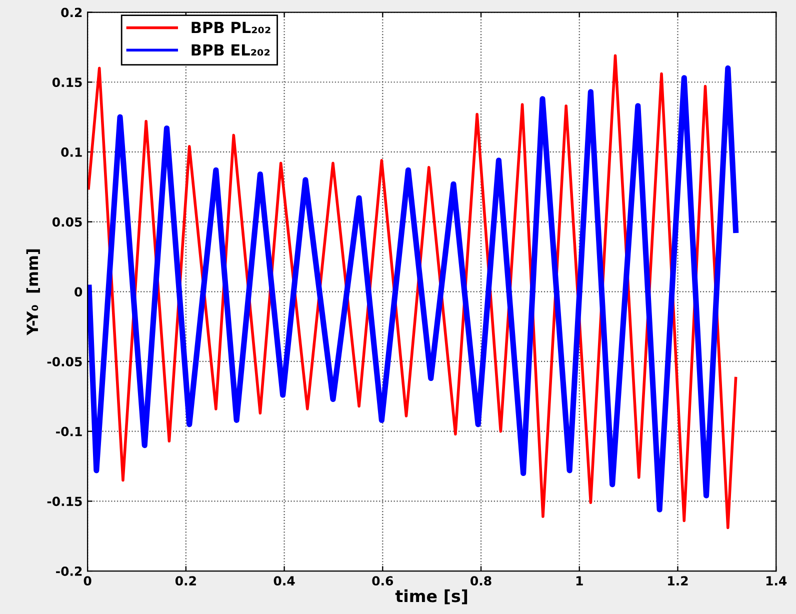 This screenshot has height=614, width=796. What do you see at coordinates (71, 152) in the screenshot?
I see `y-tick-label: 0.1` at bounding box center [71, 152].